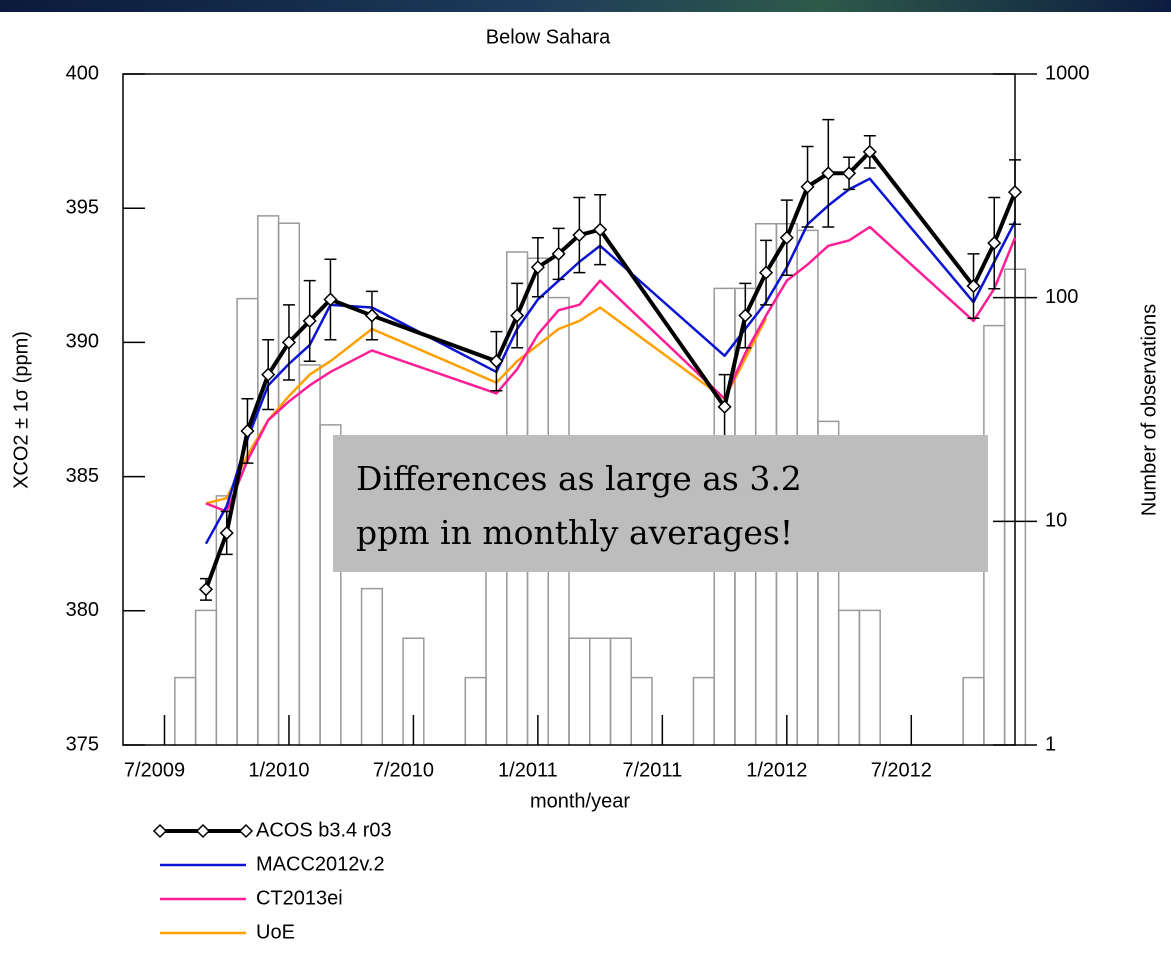 This screenshot has height=971, width=1171. What do you see at coordinates (580, 801) in the screenshot?
I see `x-axis-label: month/year` at bounding box center [580, 801].